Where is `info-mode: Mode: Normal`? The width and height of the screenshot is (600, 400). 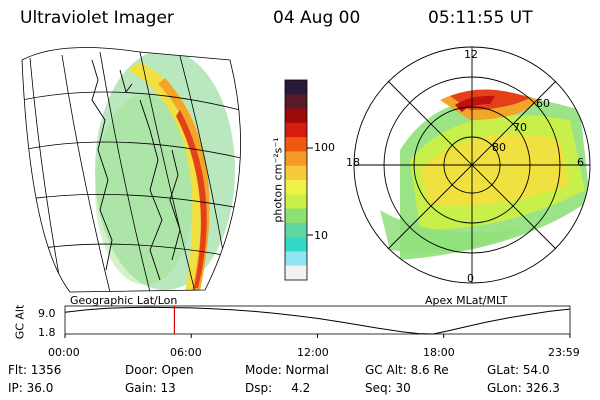
info-mode: Mode: Normal is located at coordinates (287, 370).